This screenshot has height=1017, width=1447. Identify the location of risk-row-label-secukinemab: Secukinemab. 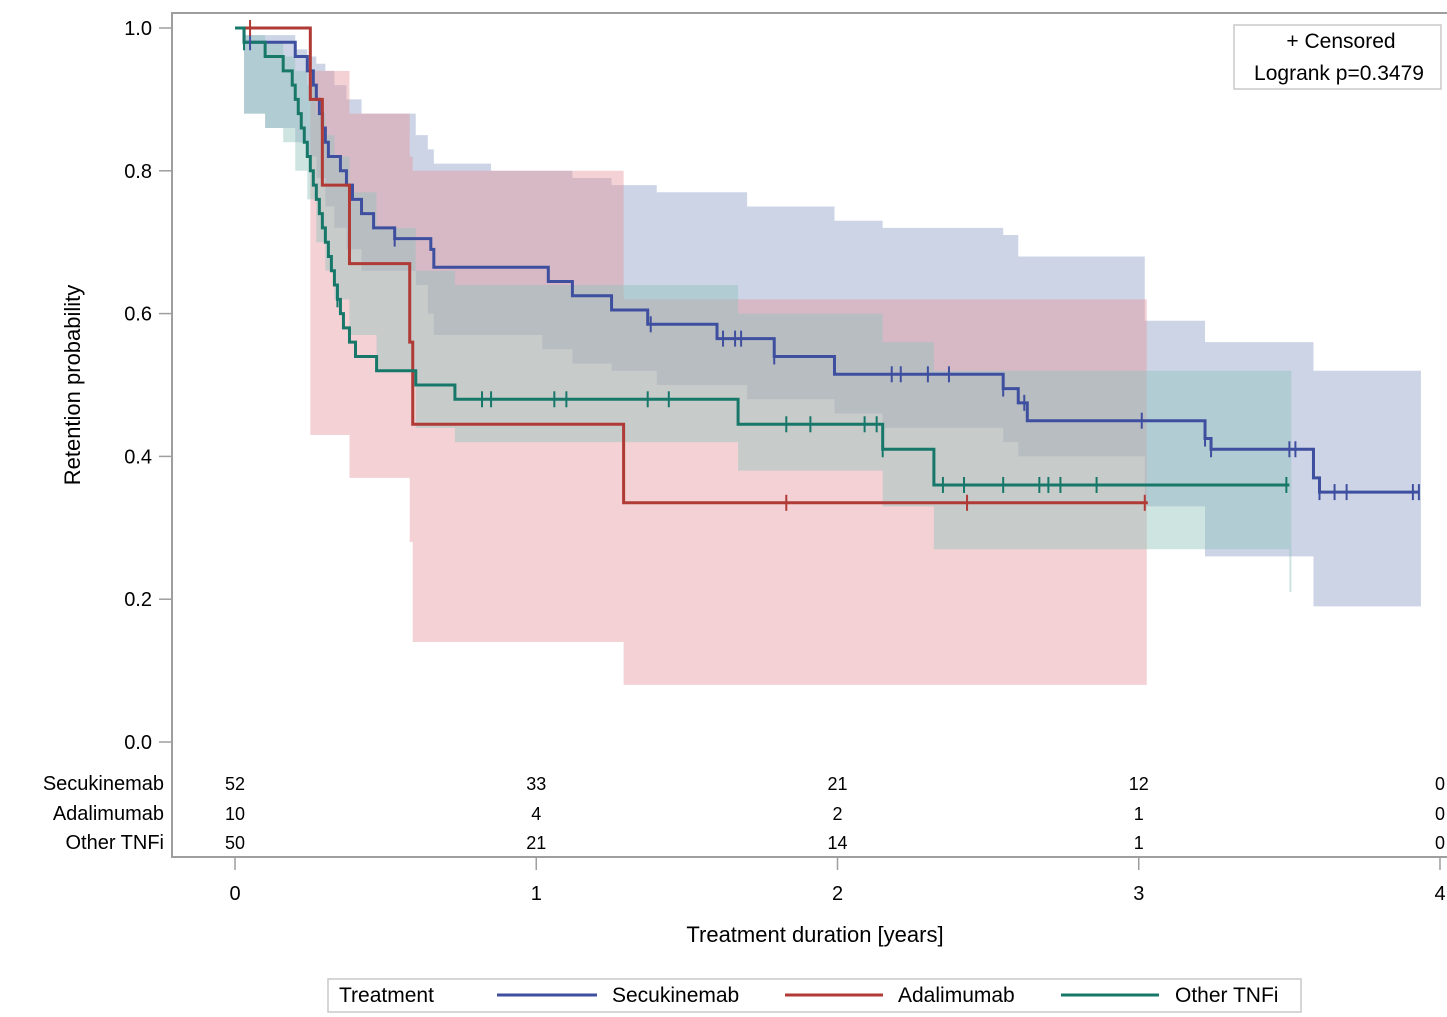
(103, 784).